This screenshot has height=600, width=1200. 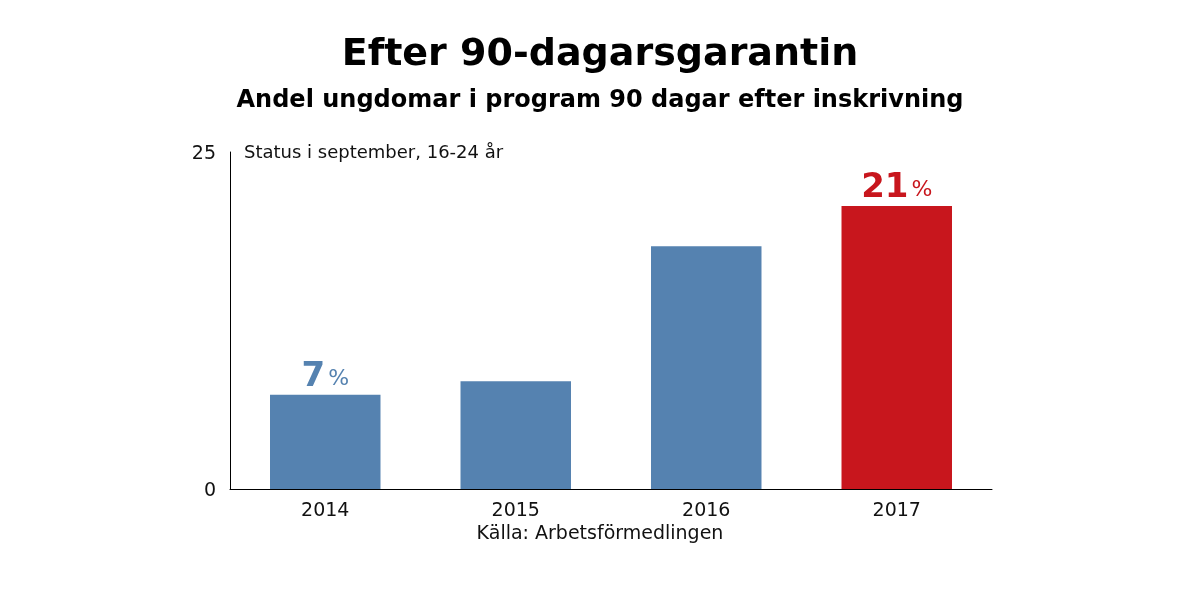 I want to click on y-tick-label: 25, so click(x=203, y=152).